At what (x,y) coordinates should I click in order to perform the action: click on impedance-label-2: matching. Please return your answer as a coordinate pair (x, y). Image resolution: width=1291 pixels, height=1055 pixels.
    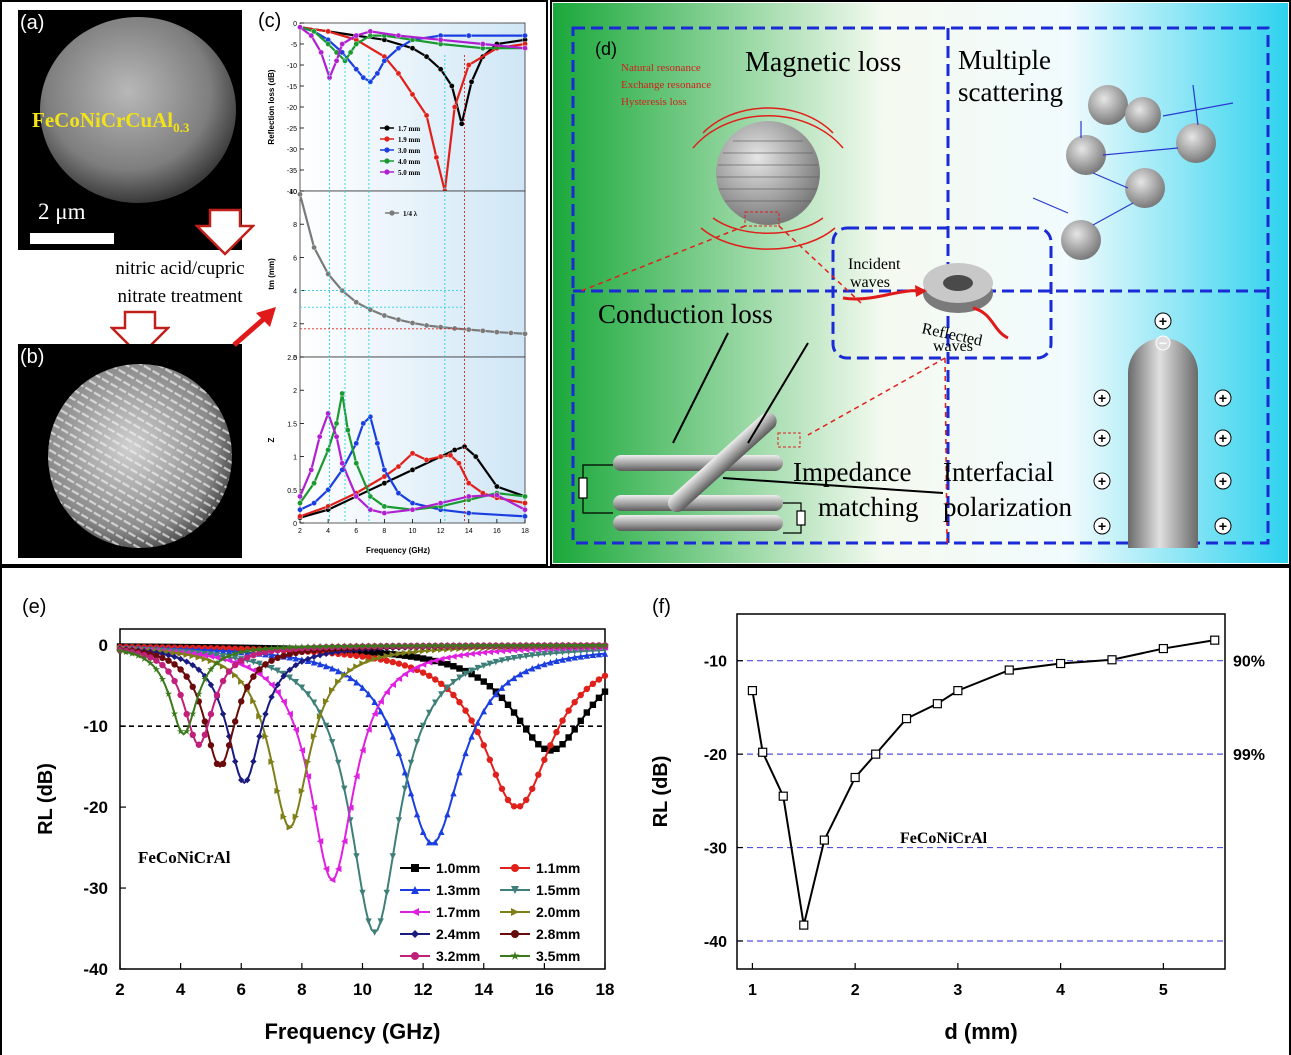
    Looking at the image, I should click on (868, 507).